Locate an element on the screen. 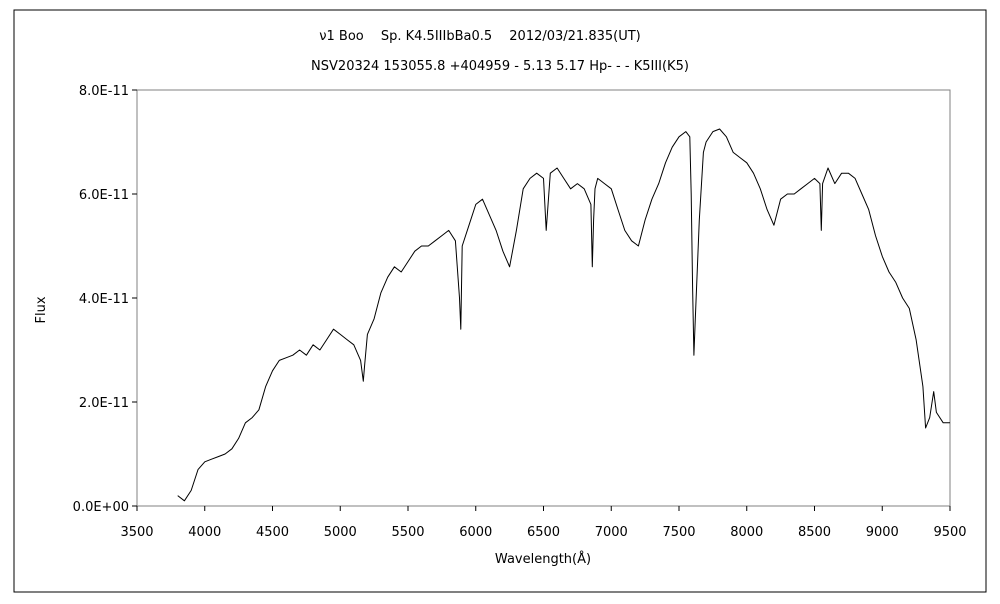 The height and width of the screenshot is (604, 1000). x-tick-label: 9000 is located at coordinates (882, 532).